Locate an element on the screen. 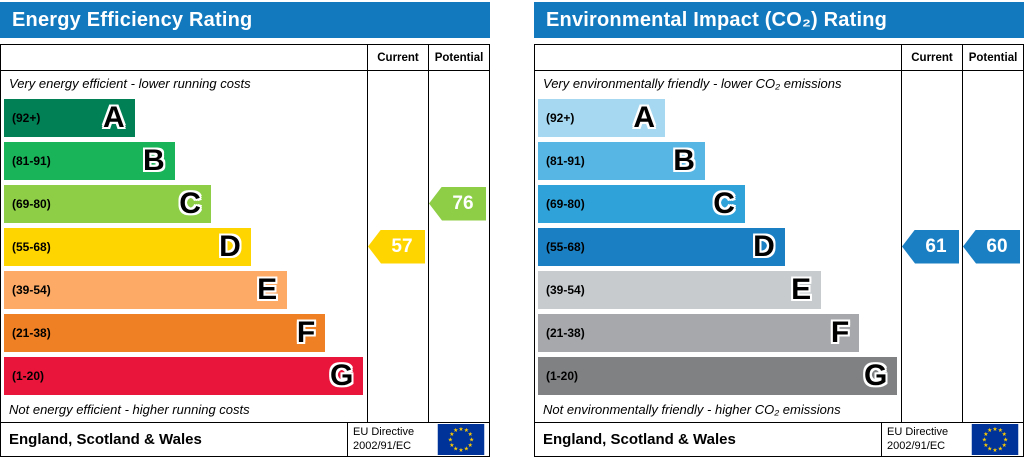  chart-title: Environmental Impact (CO₂) Rating is located at coordinates (779, 20).